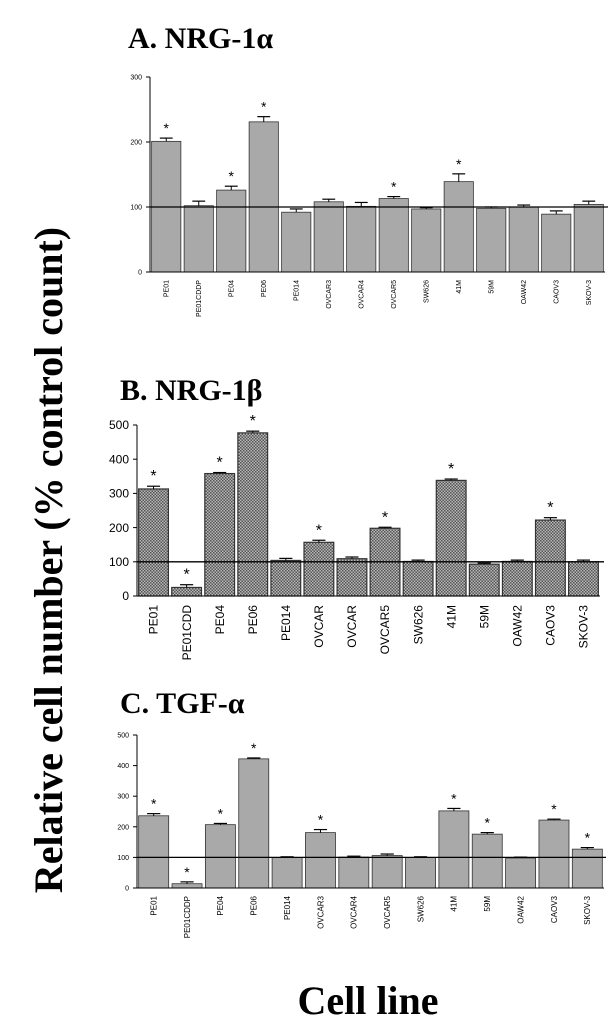  What do you see at coordinates (584, 627) in the screenshot?
I see `x-tick-label: SKOV-3` at bounding box center [584, 627].